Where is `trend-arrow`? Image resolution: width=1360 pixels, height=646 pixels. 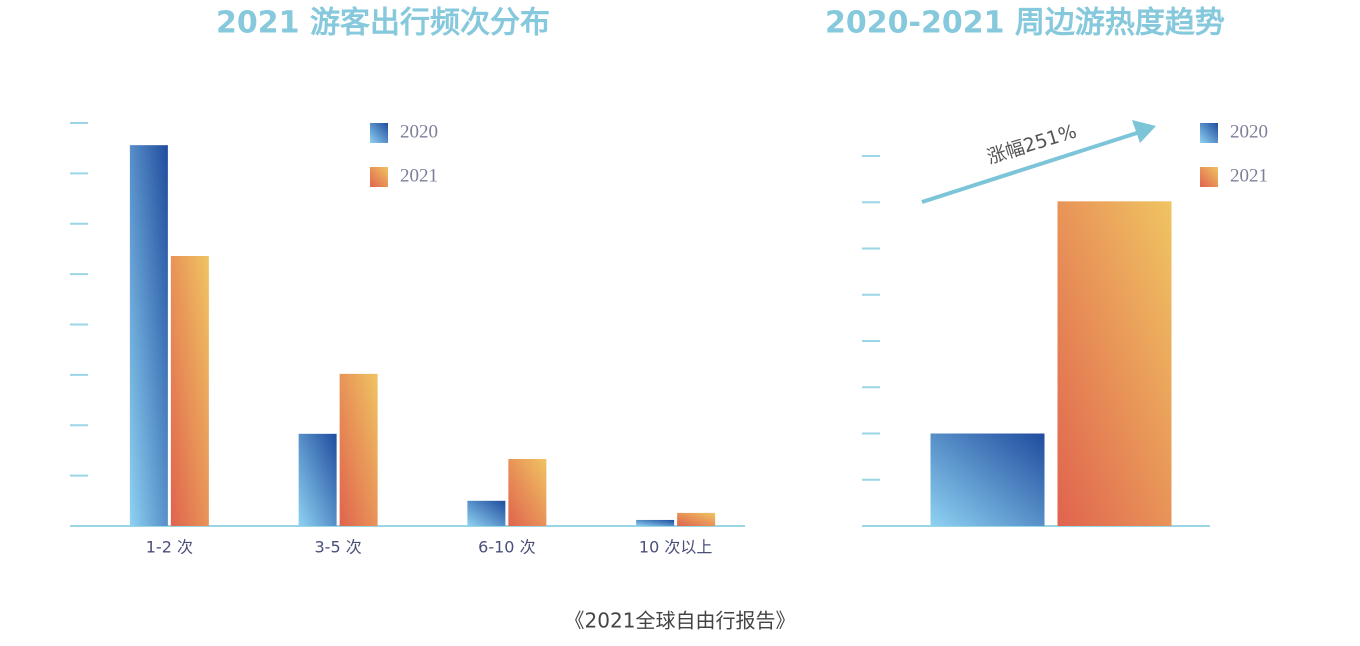
trend-arrow is located at coordinates (1038, 162).